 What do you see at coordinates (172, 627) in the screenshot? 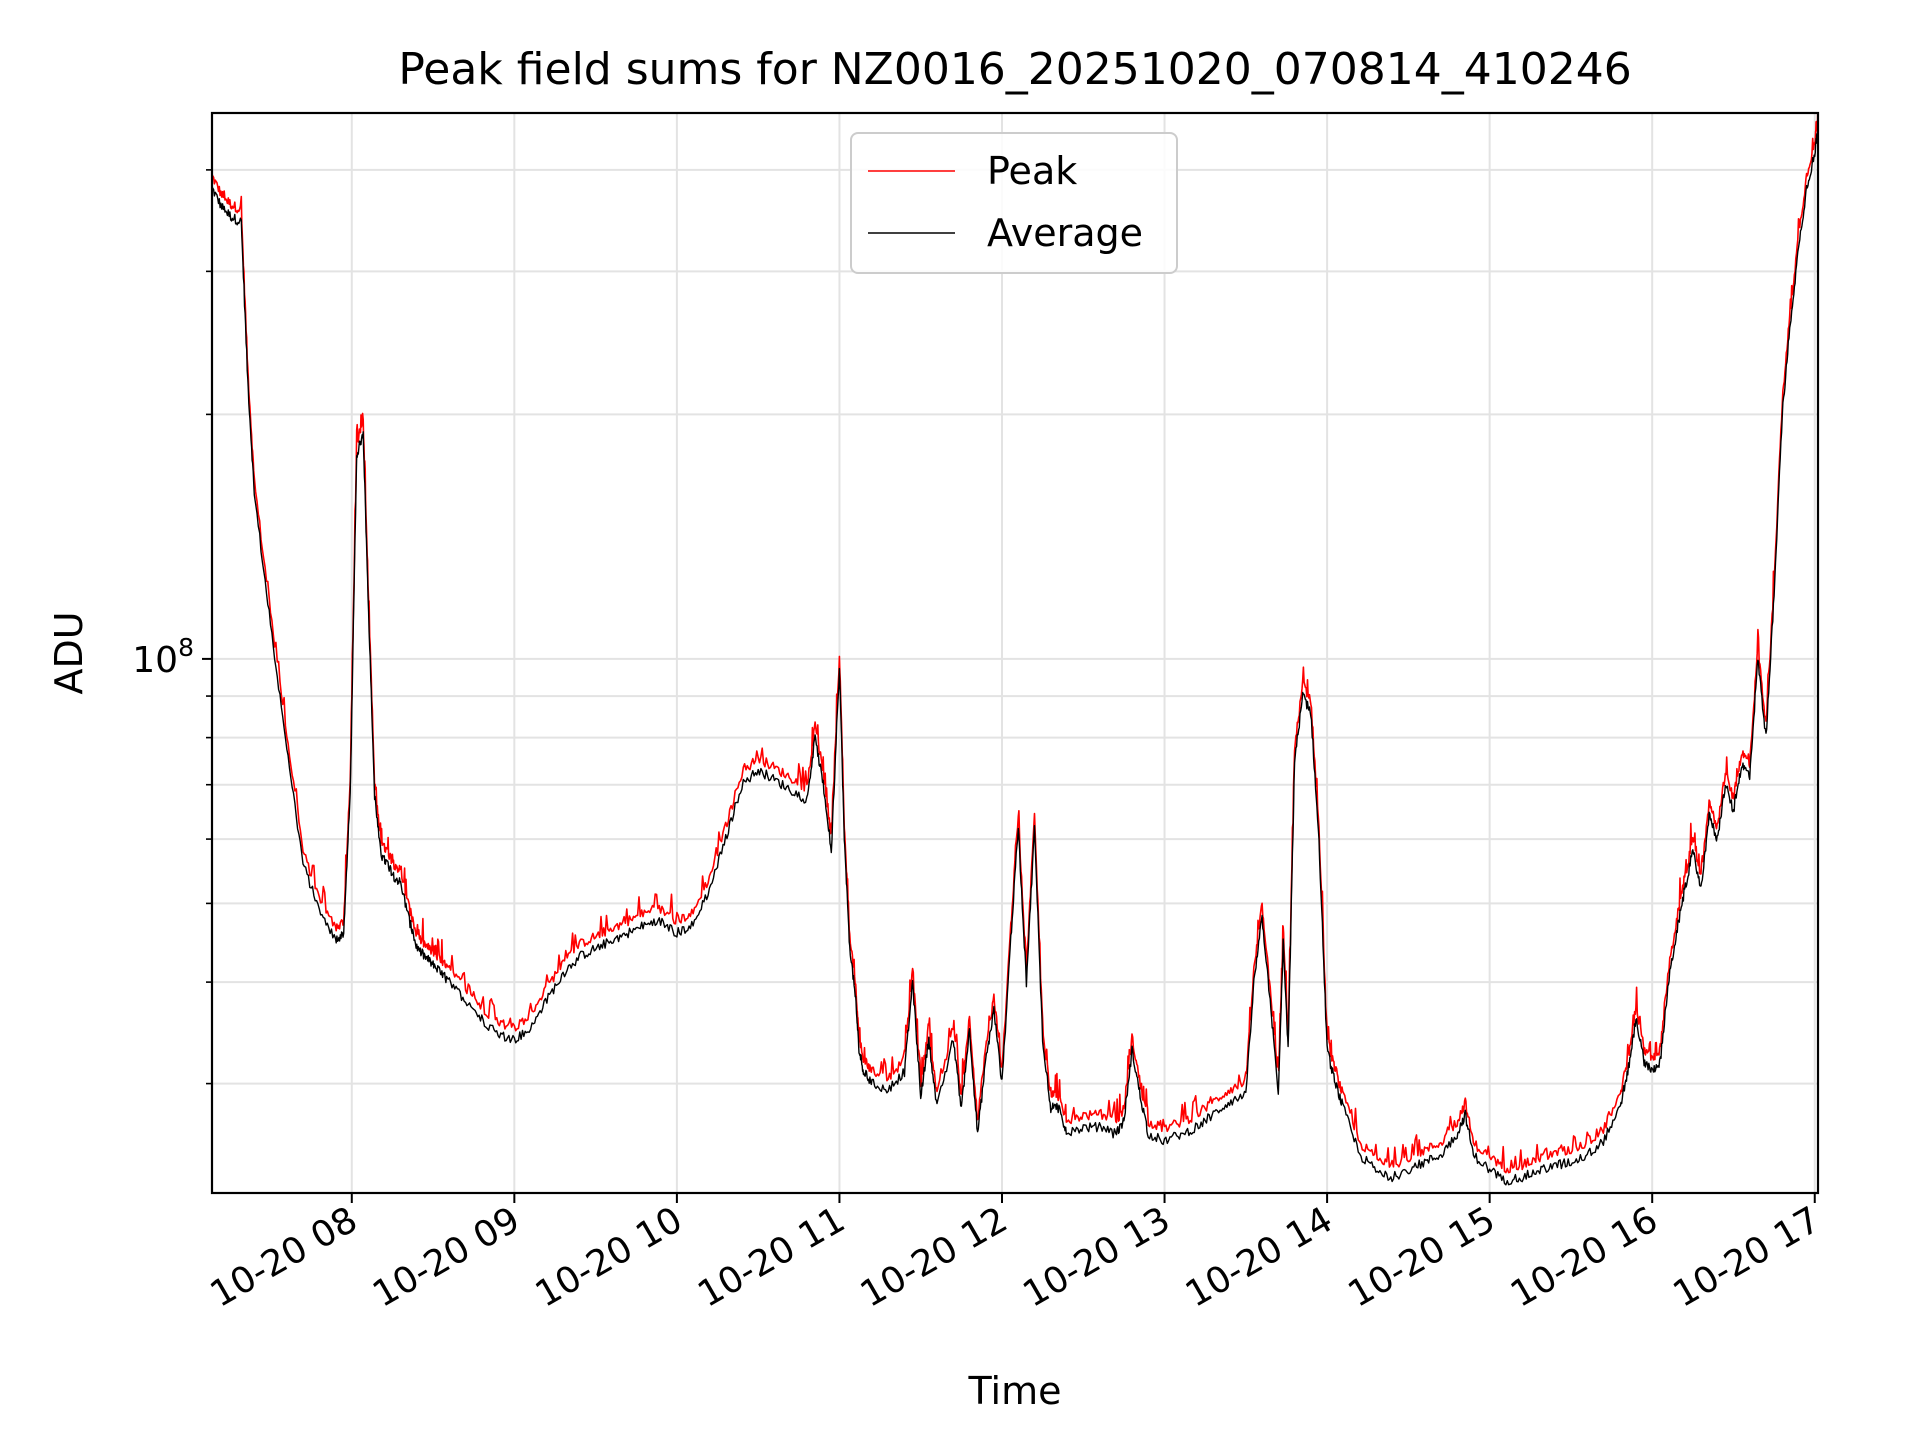
I see `y-ticks: 108` at bounding box center [172, 627].